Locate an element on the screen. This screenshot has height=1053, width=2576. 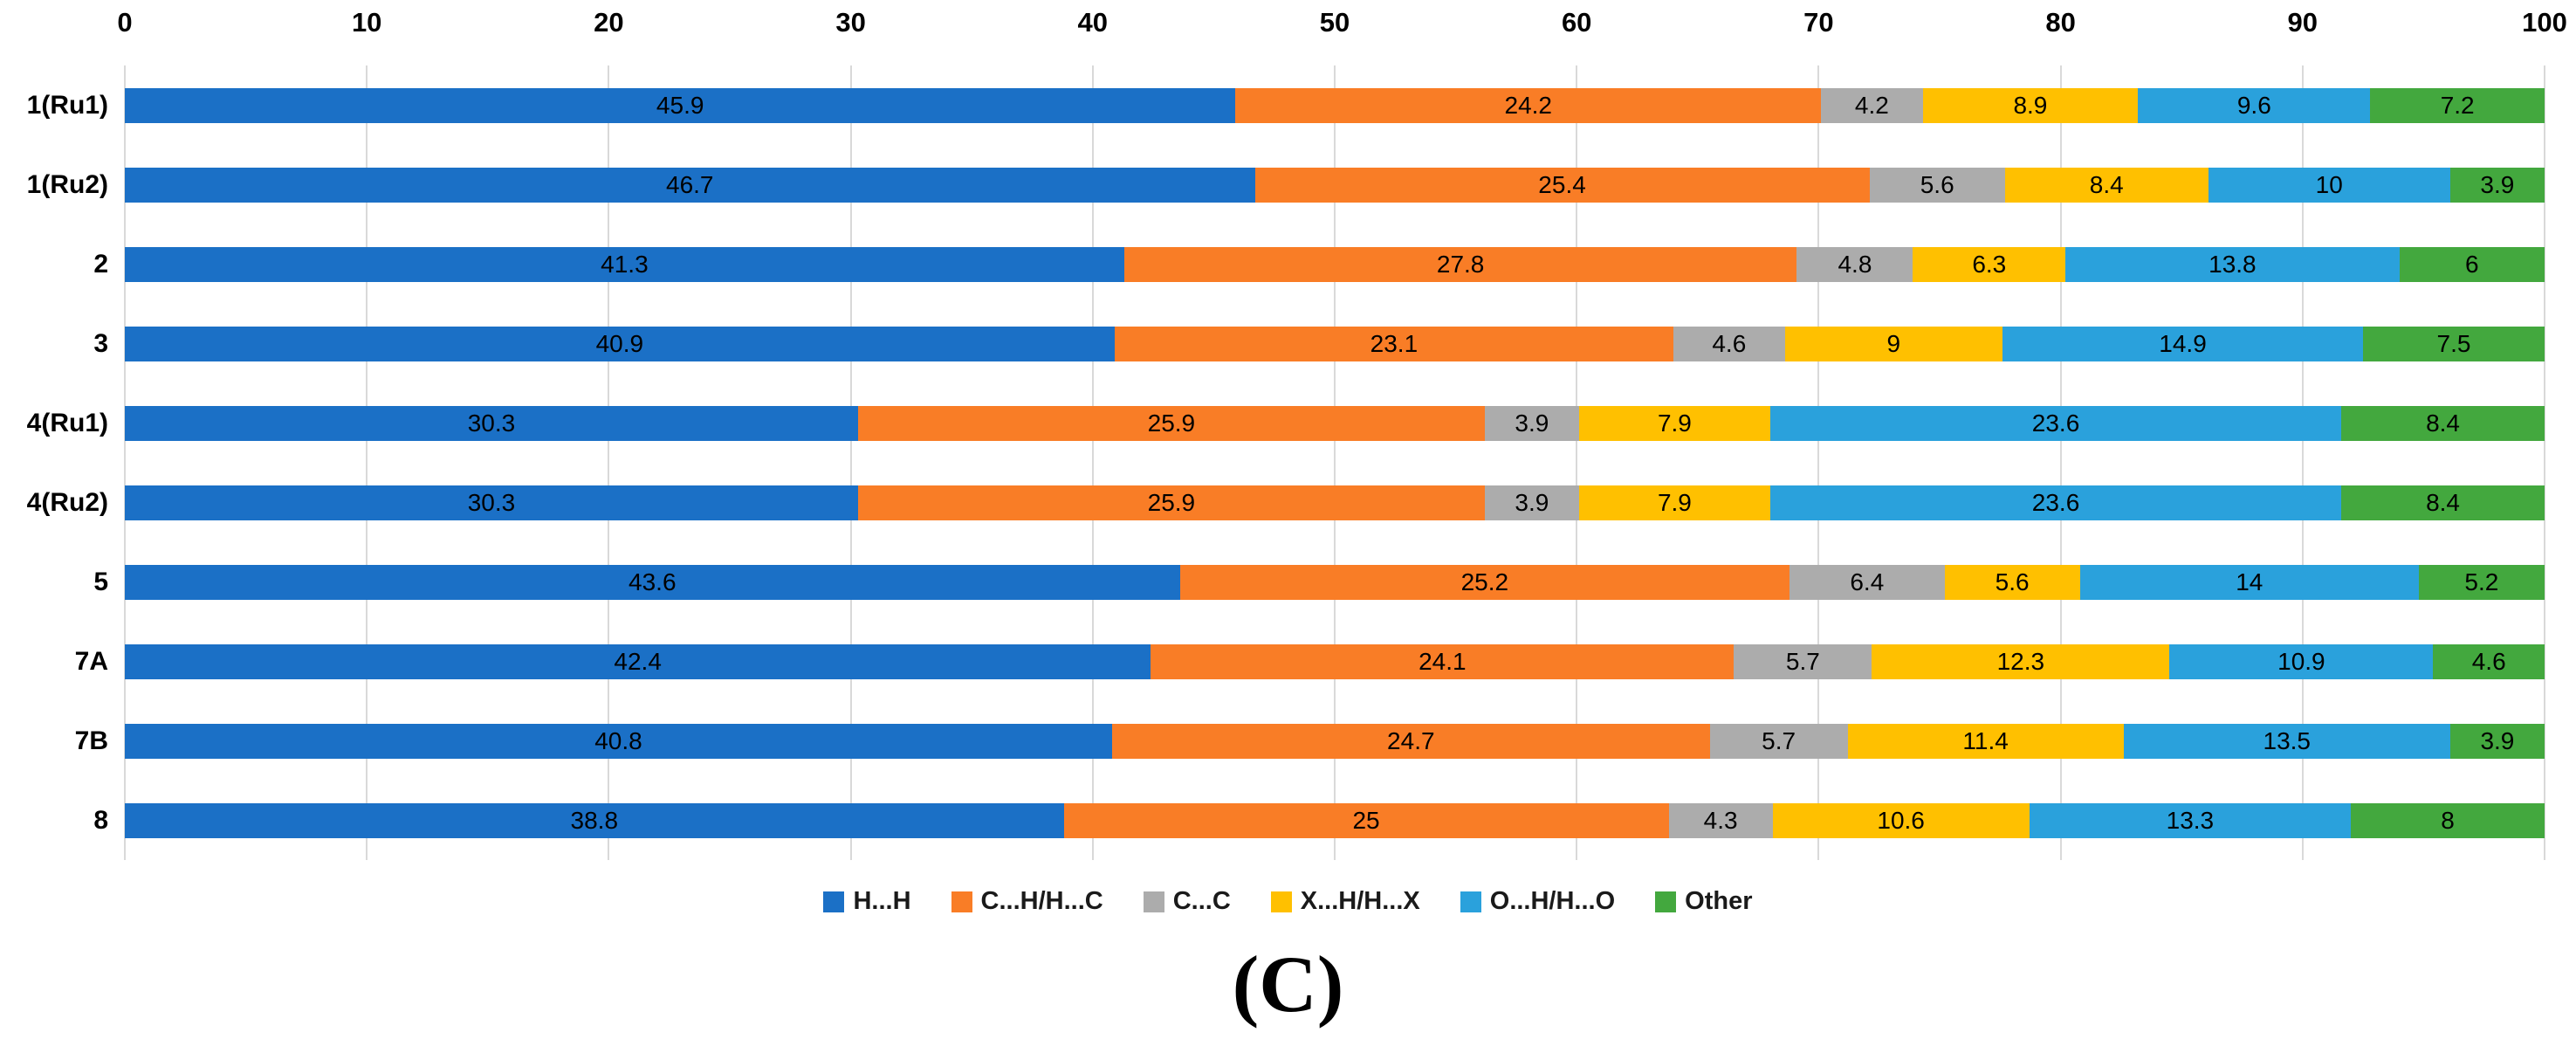
category-label: 1(Ru2) is located at coordinates (67, 184).